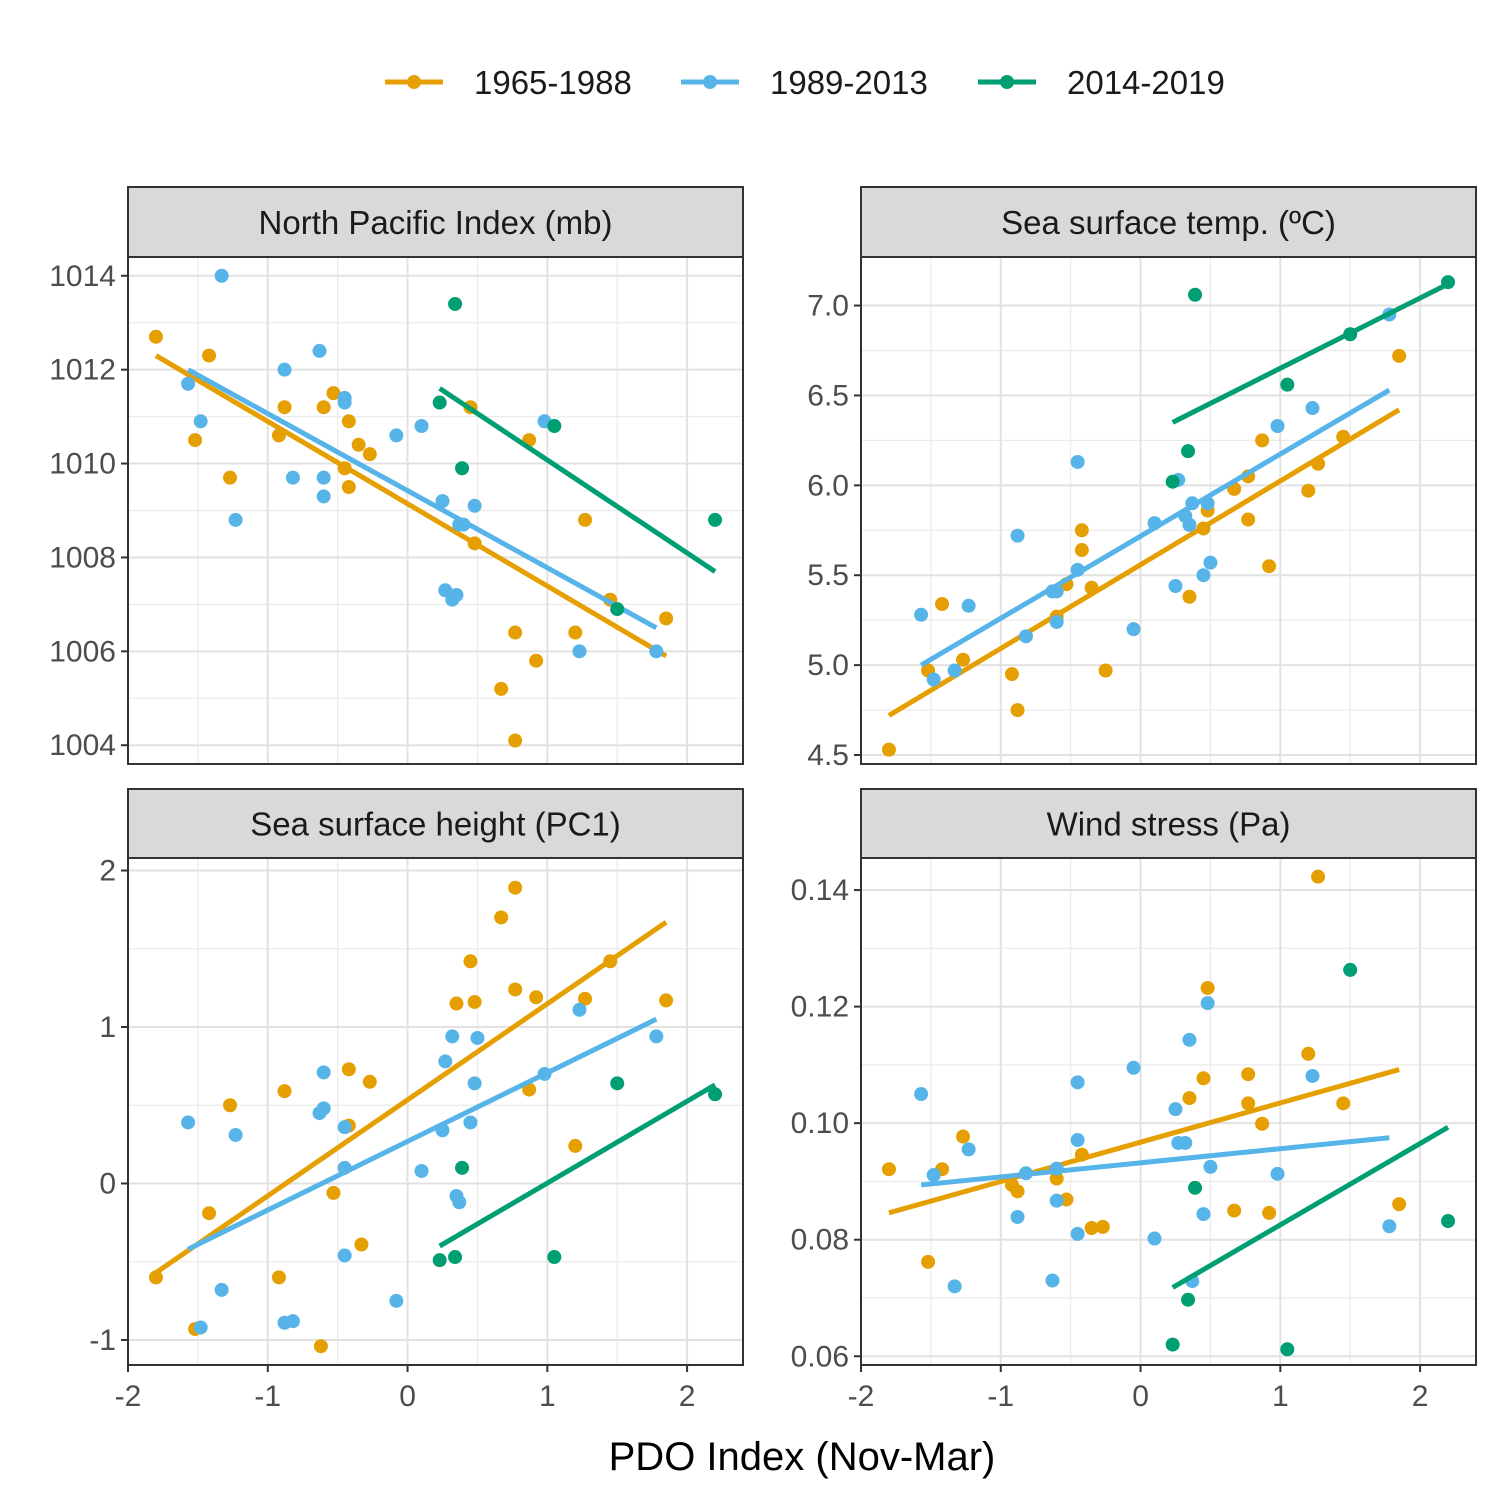 The image size is (1500, 1500). Describe the element at coordinates (1155, 1161) in the screenshot. I see `trend-line` at that location.